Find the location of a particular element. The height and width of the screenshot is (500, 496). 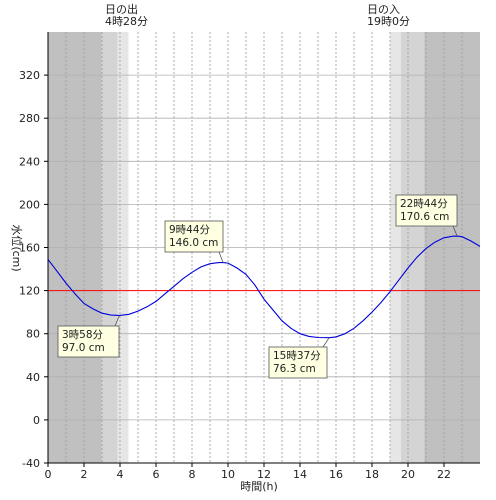

y-tick-label: 0 is located at coordinates (36, 420).